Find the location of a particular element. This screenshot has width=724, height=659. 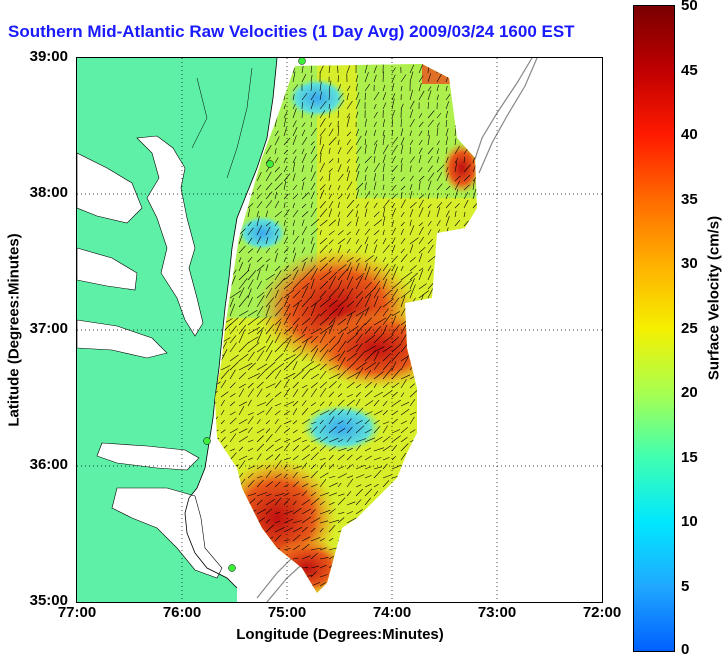

y-tick-label: 38:00 is located at coordinates (48, 192).